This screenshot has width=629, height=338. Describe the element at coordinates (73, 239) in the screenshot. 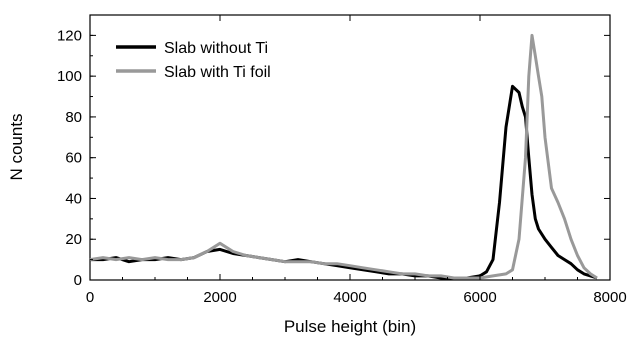

I see `y-tick-label: 20` at that location.